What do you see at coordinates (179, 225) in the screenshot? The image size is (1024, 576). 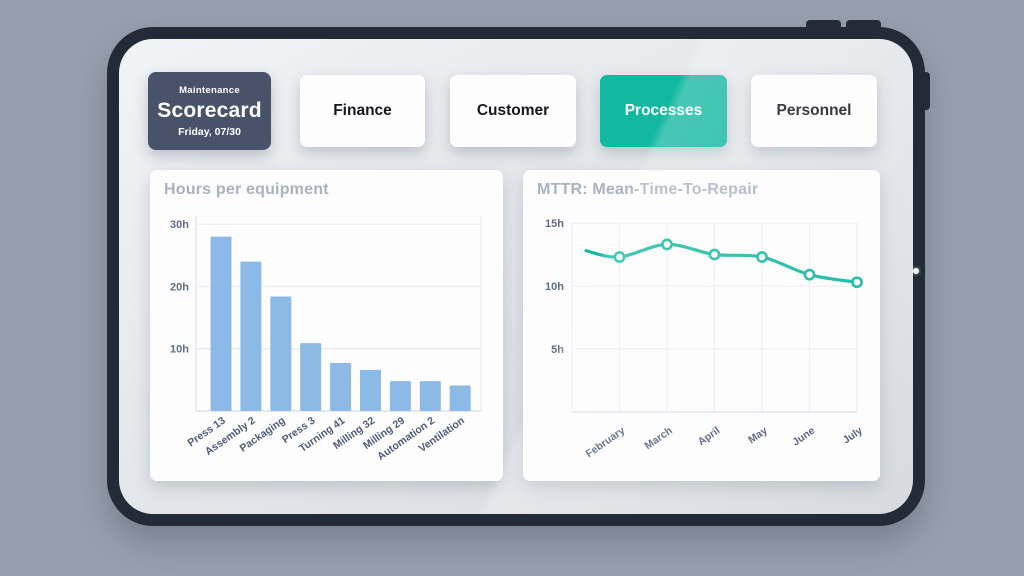 I see `y-axis-tick: 30h` at bounding box center [179, 225].